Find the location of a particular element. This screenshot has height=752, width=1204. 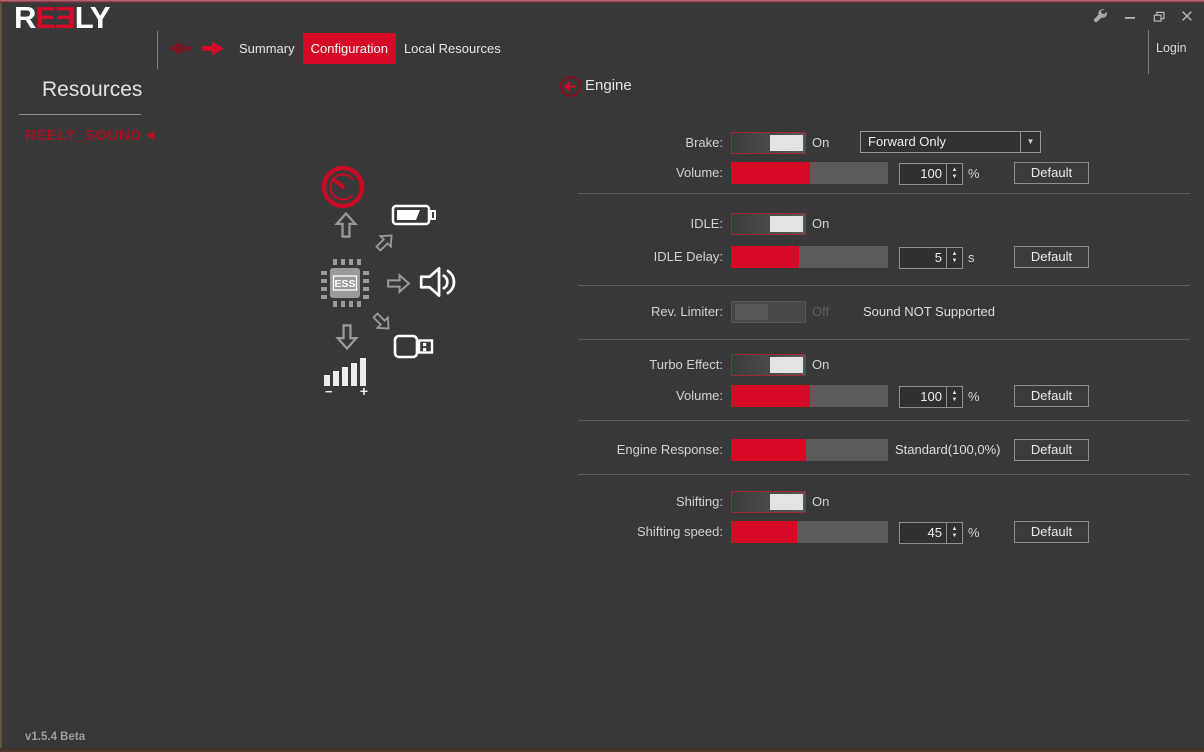

login-separator is located at coordinates (1148, 52).